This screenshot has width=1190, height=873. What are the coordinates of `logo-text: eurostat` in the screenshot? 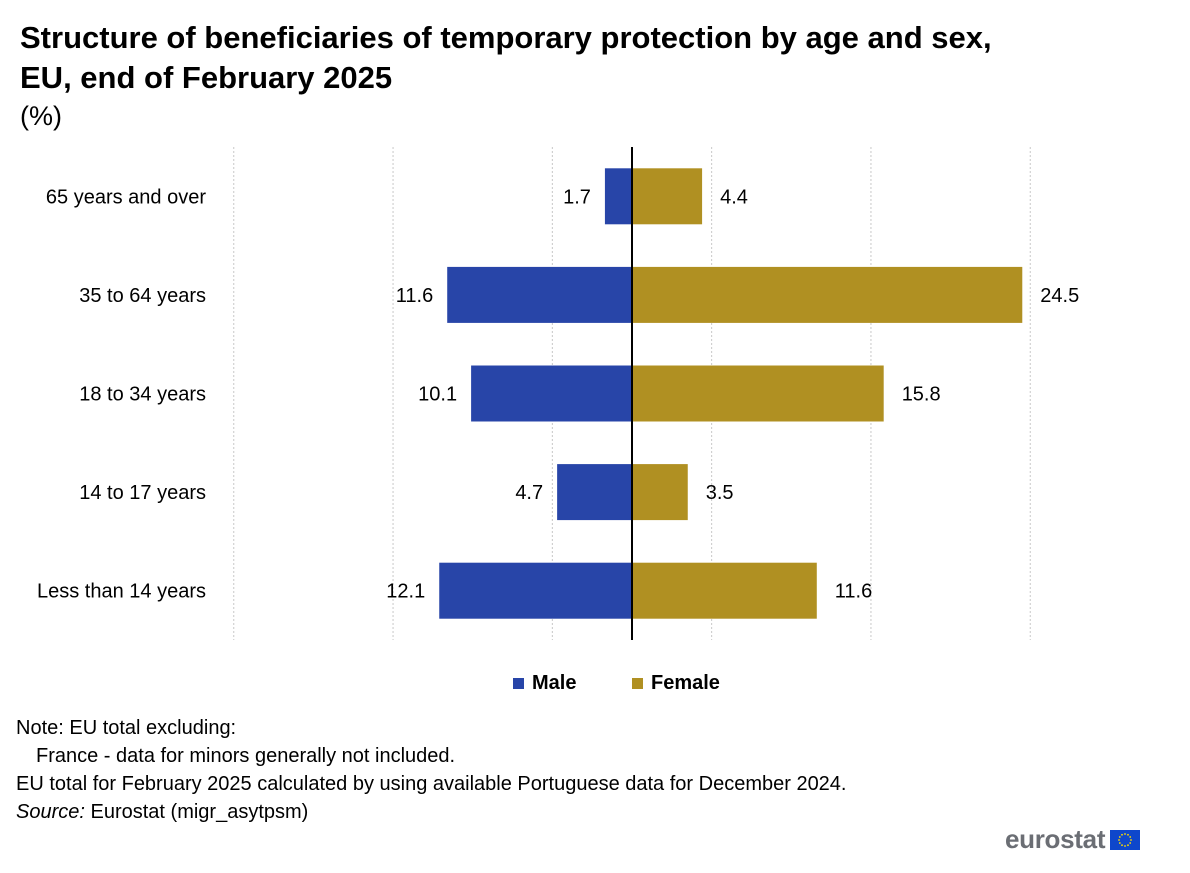 It's located at (1055, 839).